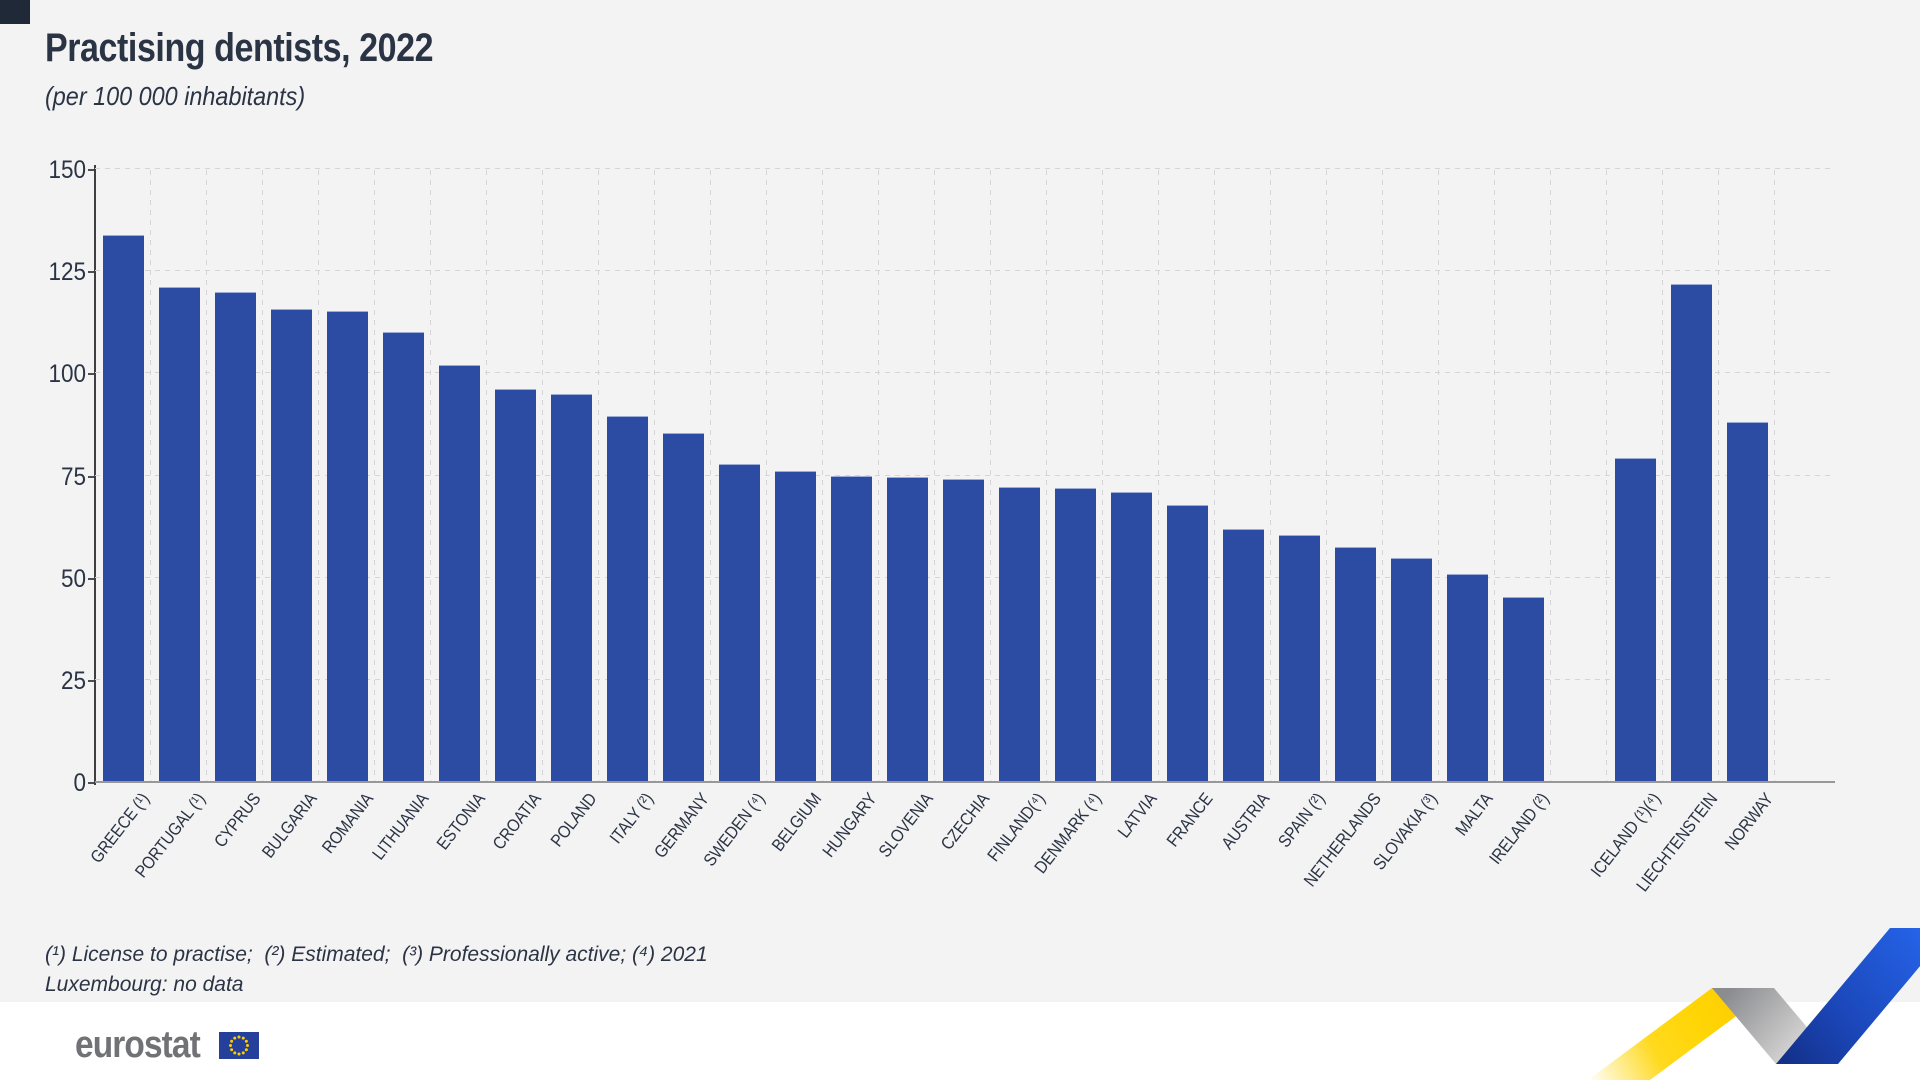  What do you see at coordinates (573, 820) in the screenshot?
I see `x-axis-label: POLAND` at bounding box center [573, 820].